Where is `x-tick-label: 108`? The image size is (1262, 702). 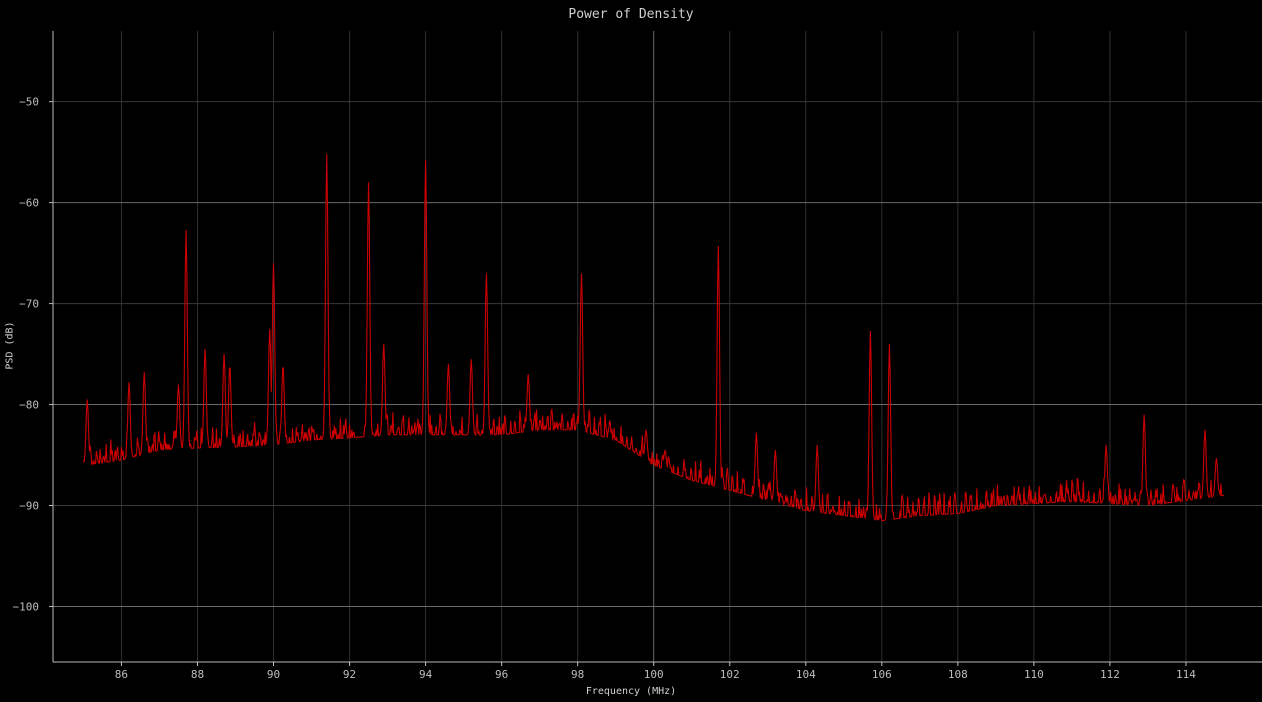
x-tick-label: 108 is located at coordinates (958, 674).